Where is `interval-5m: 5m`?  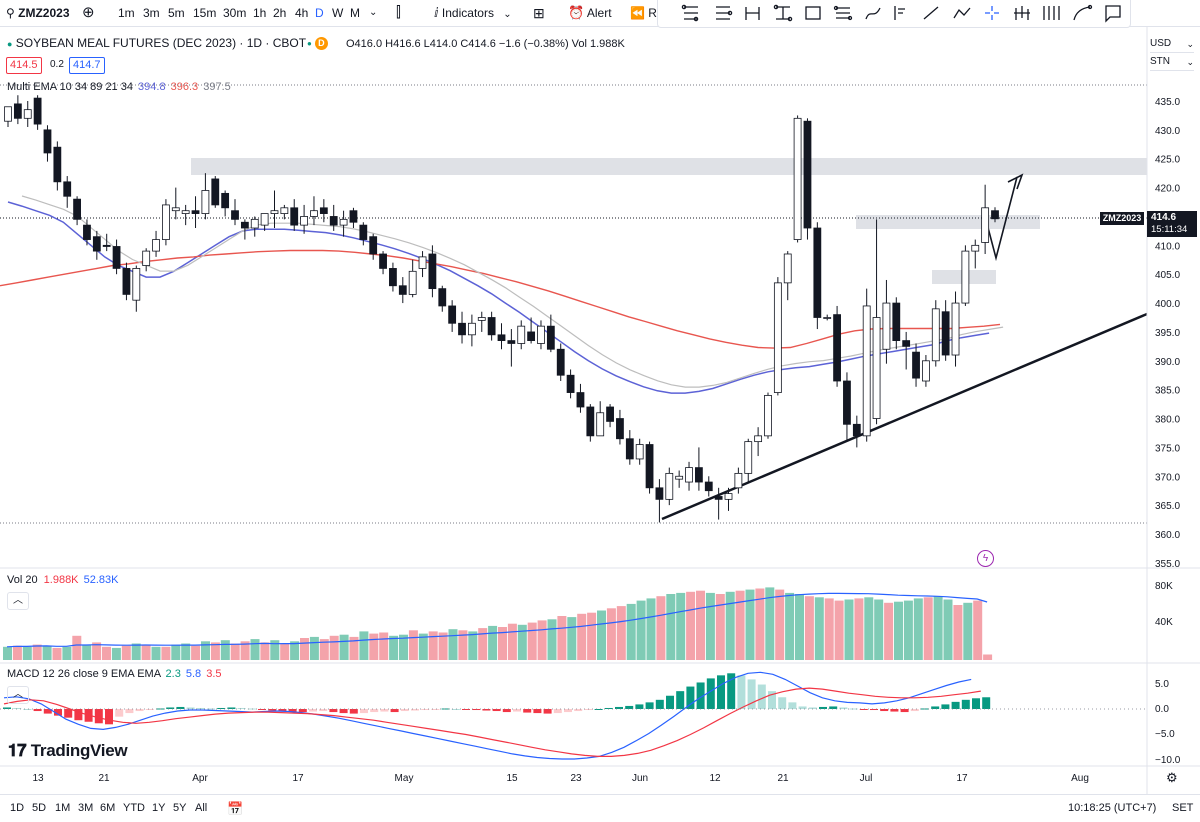 interval-5m: 5m is located at coordinates (176, 13).